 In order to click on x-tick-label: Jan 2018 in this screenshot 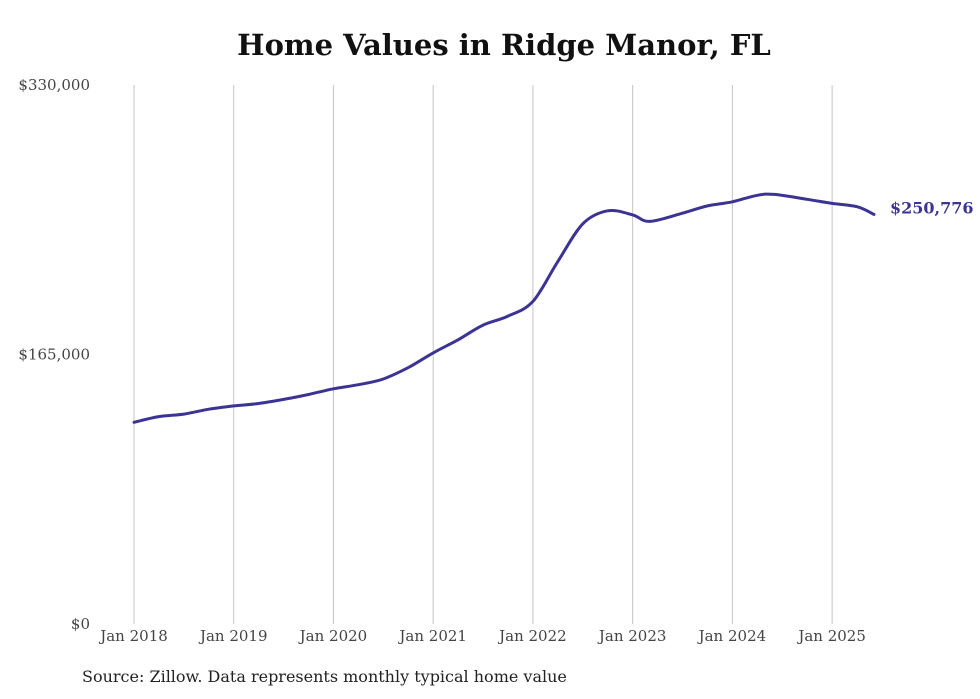, I will do `click(133, 636)`.